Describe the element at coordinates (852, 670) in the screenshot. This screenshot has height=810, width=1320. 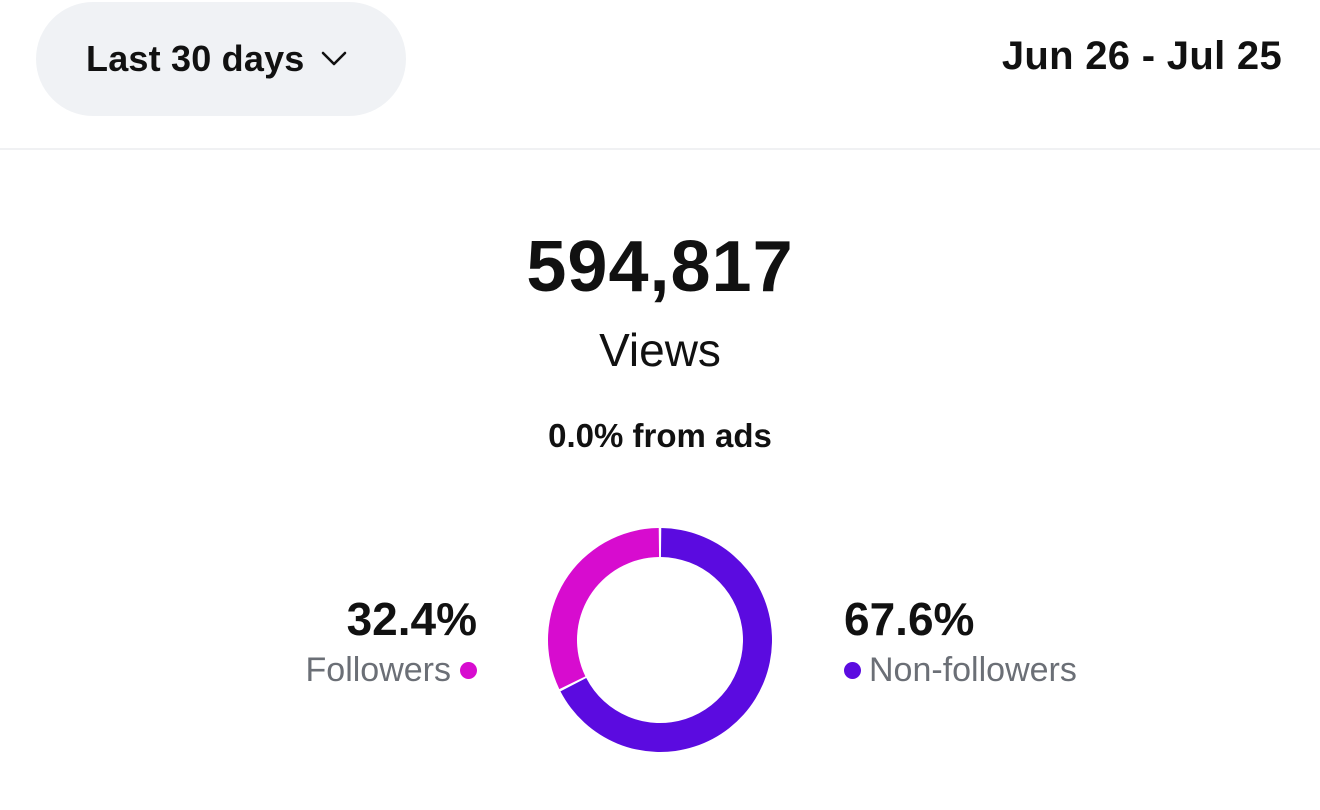
I see `non-followers-legend-dot` at that location.